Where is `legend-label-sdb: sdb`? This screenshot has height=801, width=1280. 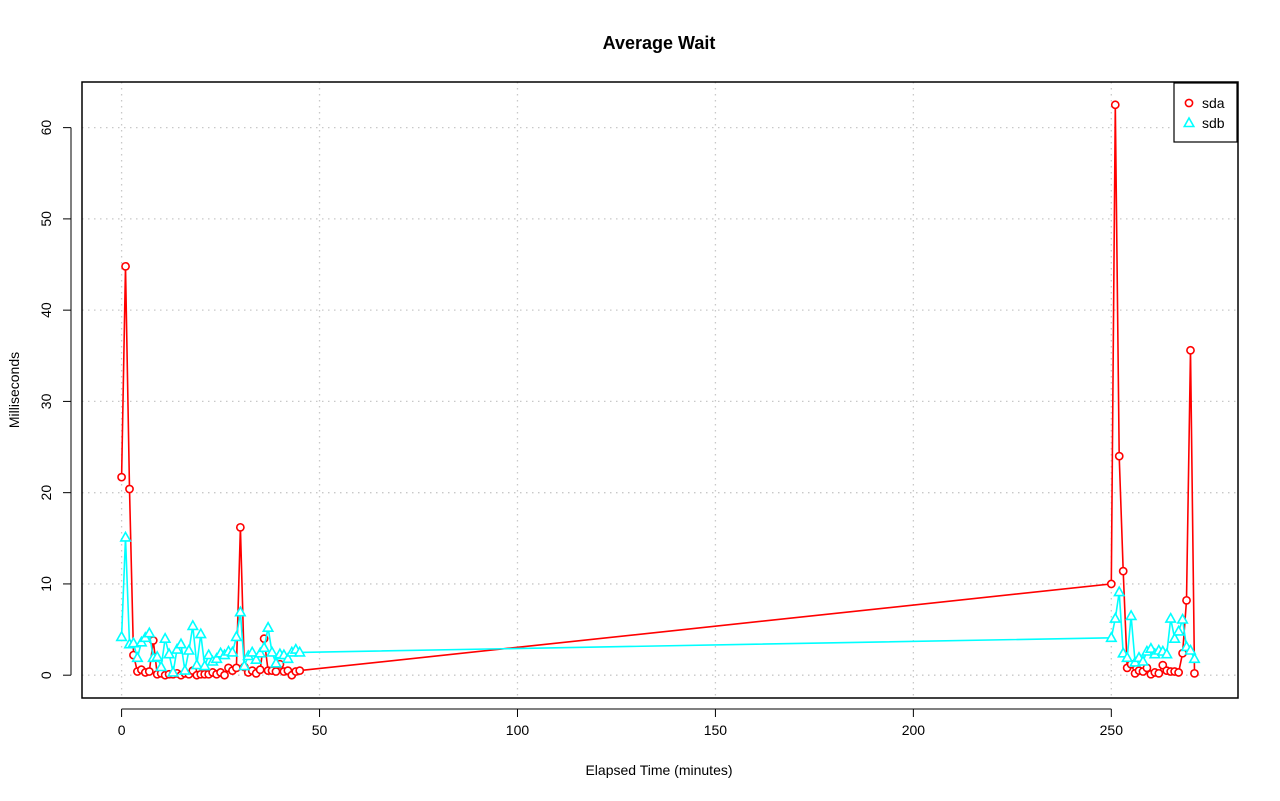
legend-label-sdb: sdb is located at coordinates (1213, 123).